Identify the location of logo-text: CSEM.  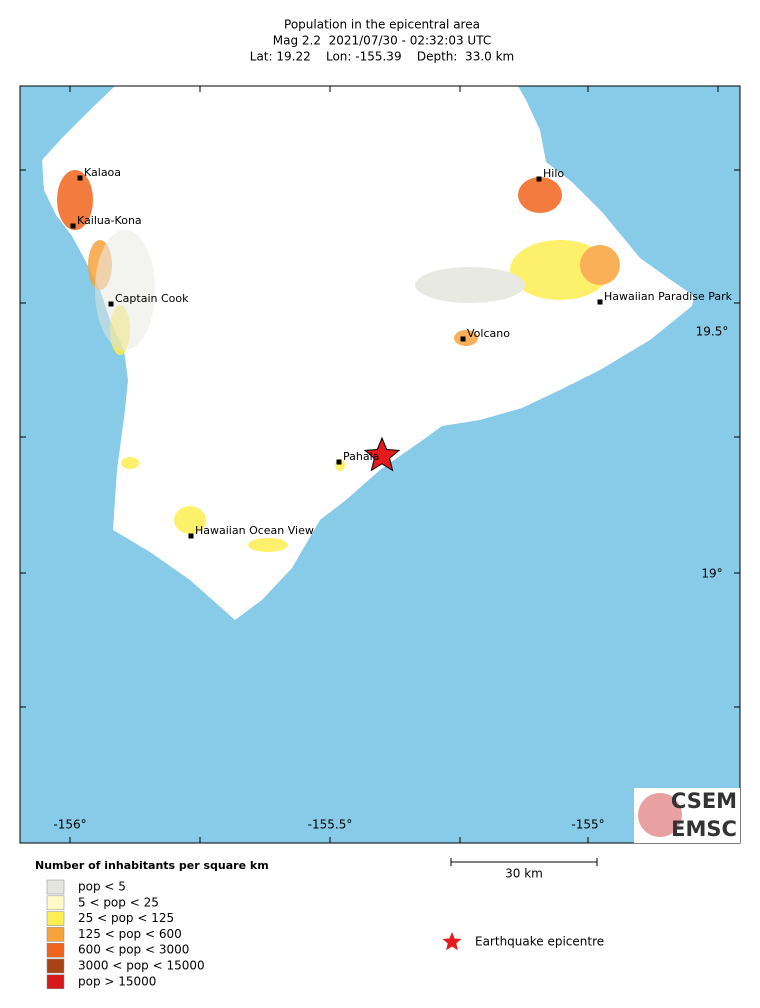
(704, 801).